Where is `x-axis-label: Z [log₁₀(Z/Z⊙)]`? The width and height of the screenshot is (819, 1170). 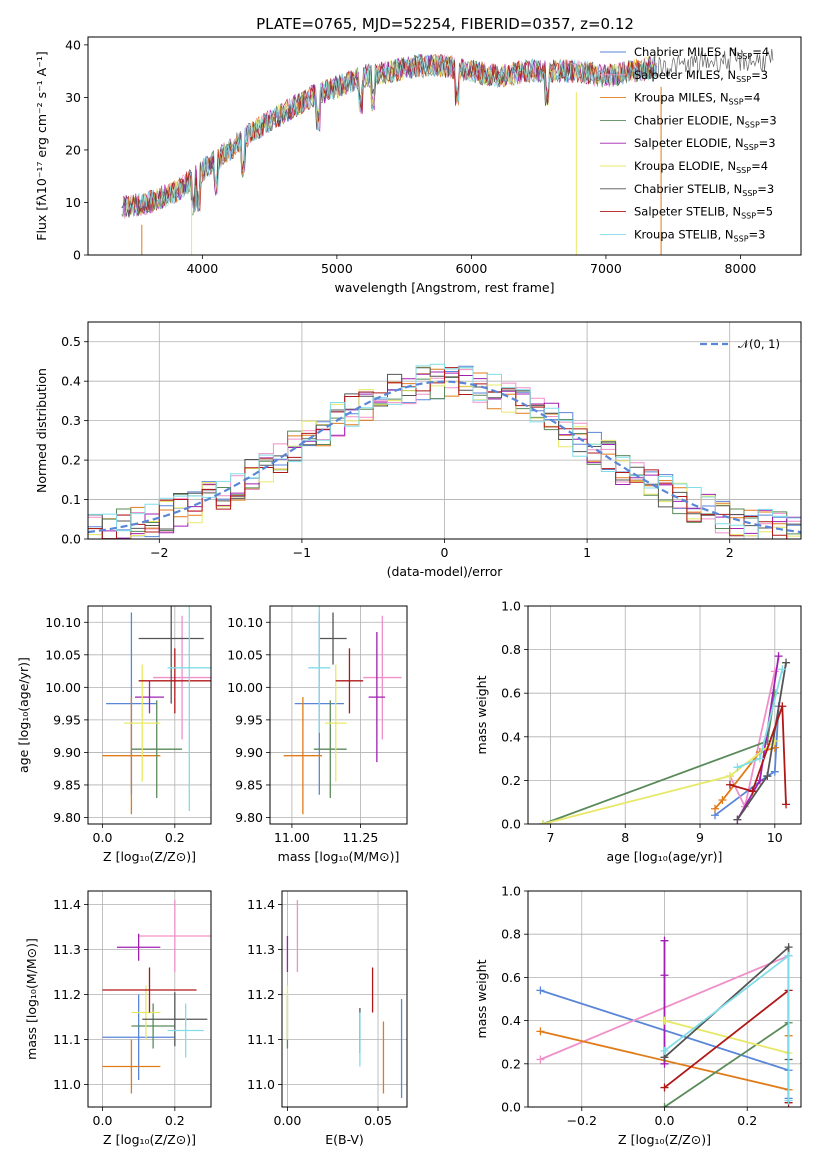
x-axis-label: Z [log₁₀(Z/Z⊙)] is located at coordinates (149, 856).